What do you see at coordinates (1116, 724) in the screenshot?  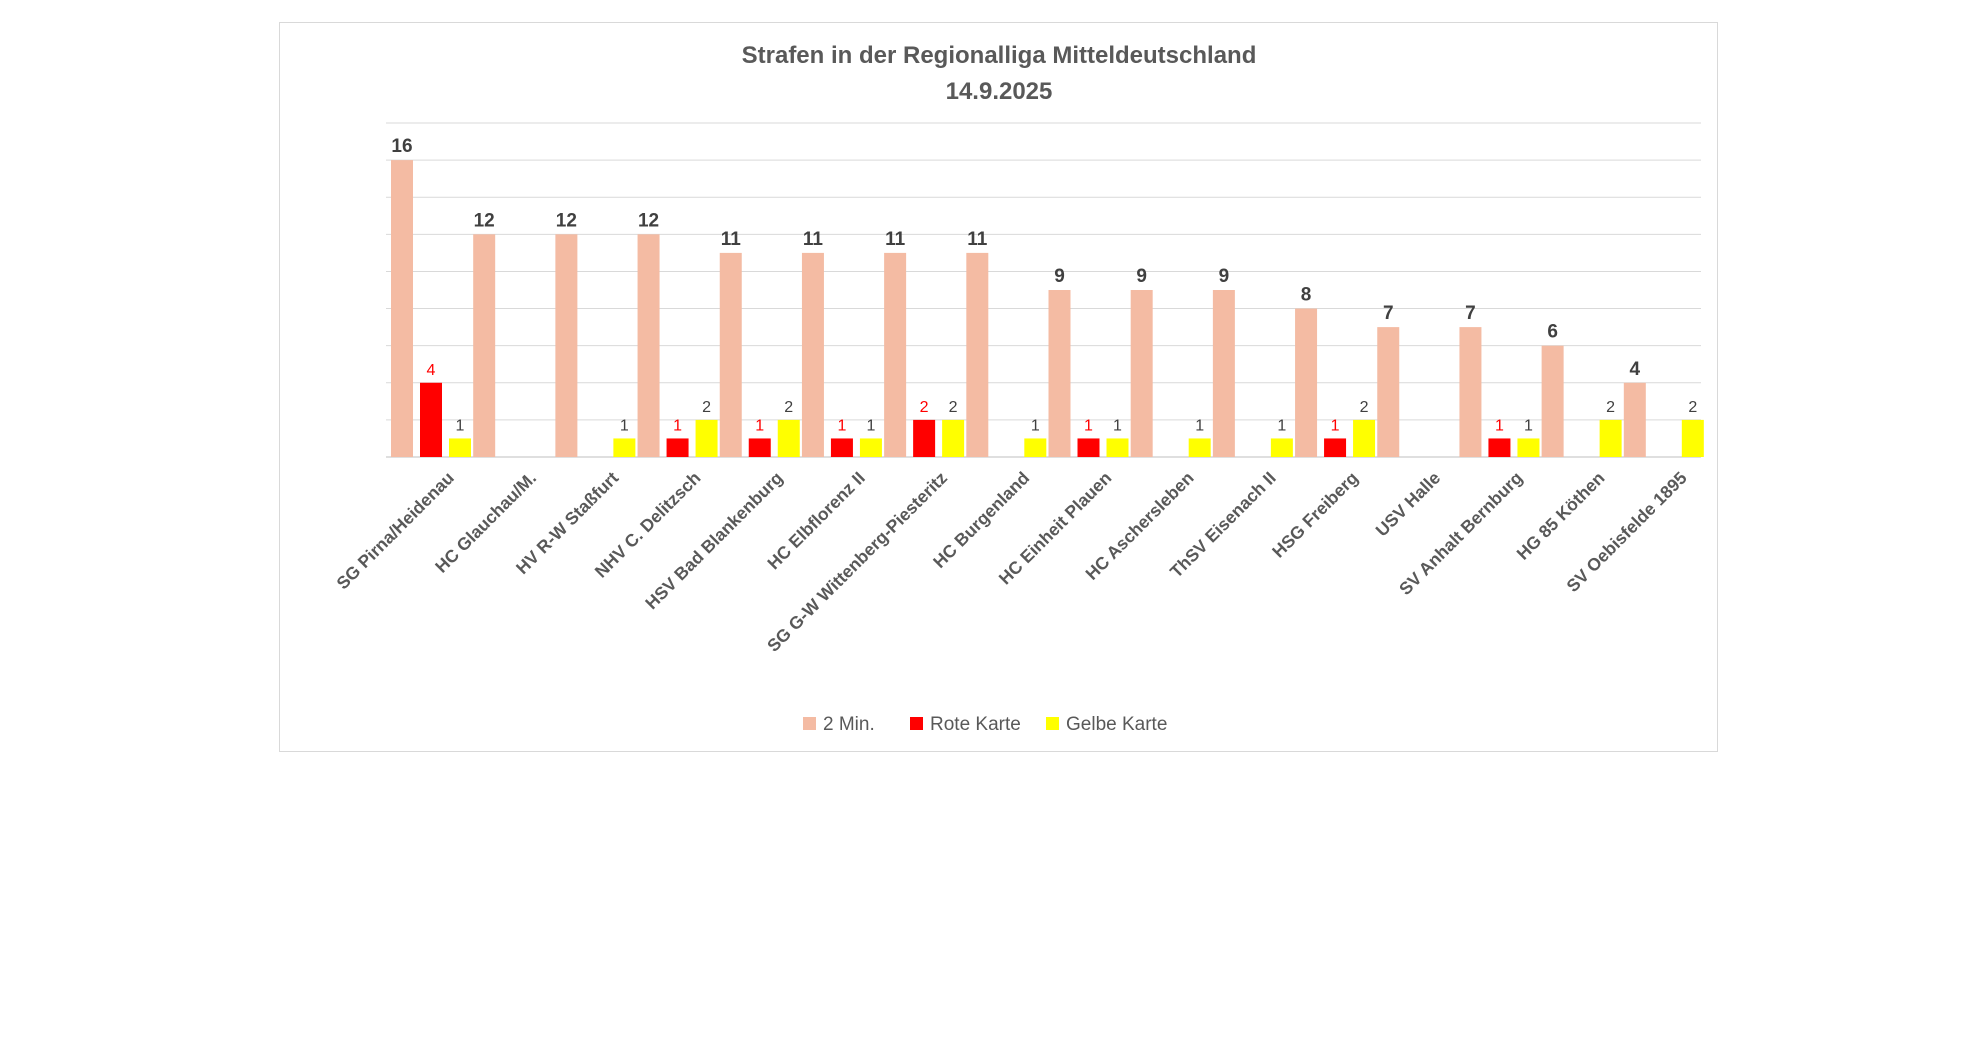 I see `legend-label-gelbe-karte: Gelbe Karte` at bounding box center [1116, 724].